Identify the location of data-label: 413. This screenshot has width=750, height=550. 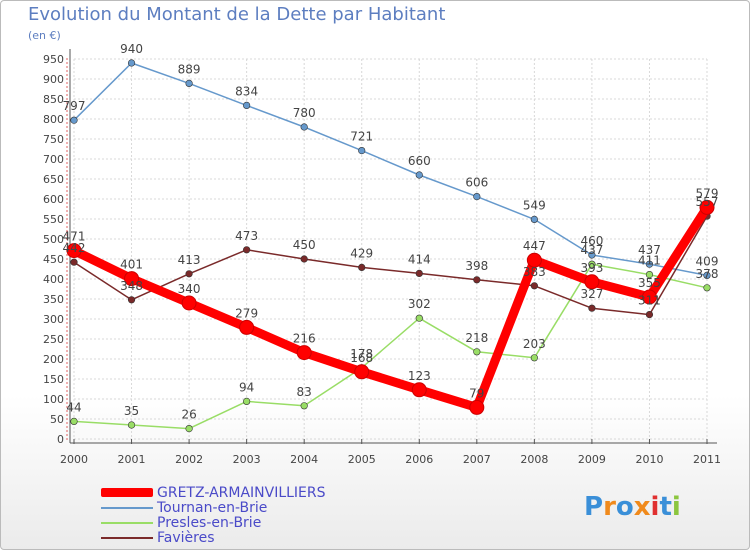
(189, 260).